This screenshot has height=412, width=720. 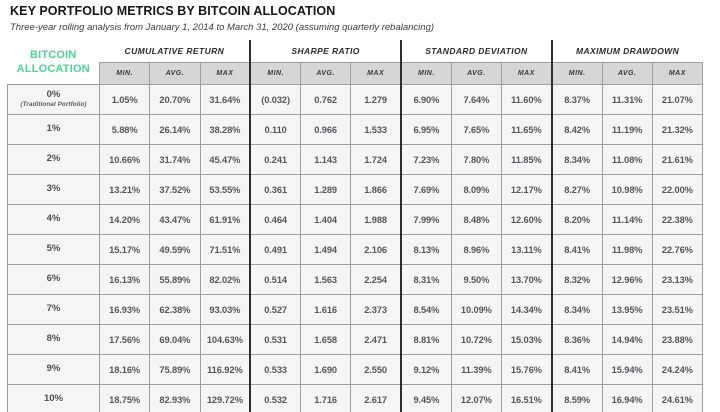 I want to click on metric-cell: 8.20%, so click(x=576, y=219).